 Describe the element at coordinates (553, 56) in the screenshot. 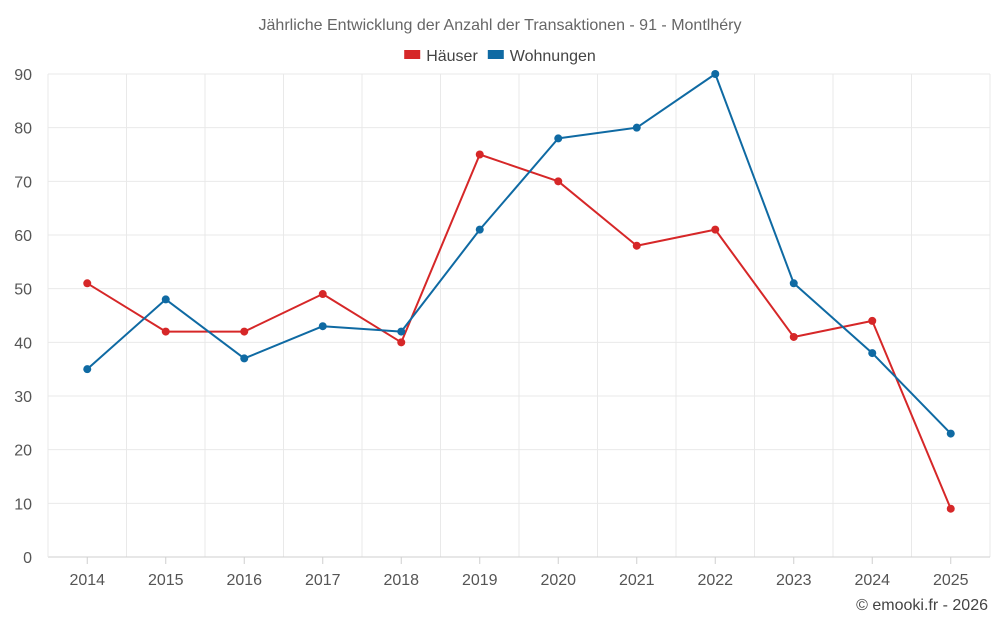

I see `legend-label: Wohnungen` at that location.